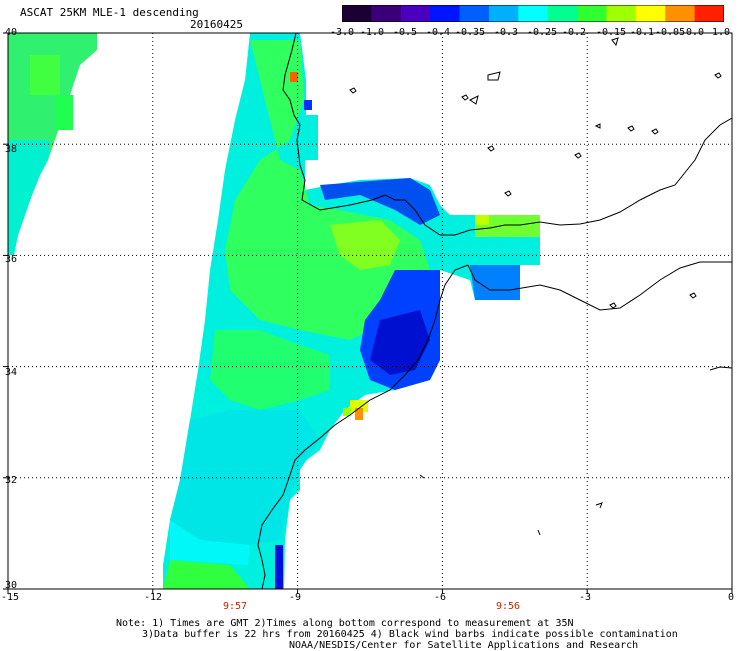  I want to click on x-label-12w: -12, so click(153, 597).